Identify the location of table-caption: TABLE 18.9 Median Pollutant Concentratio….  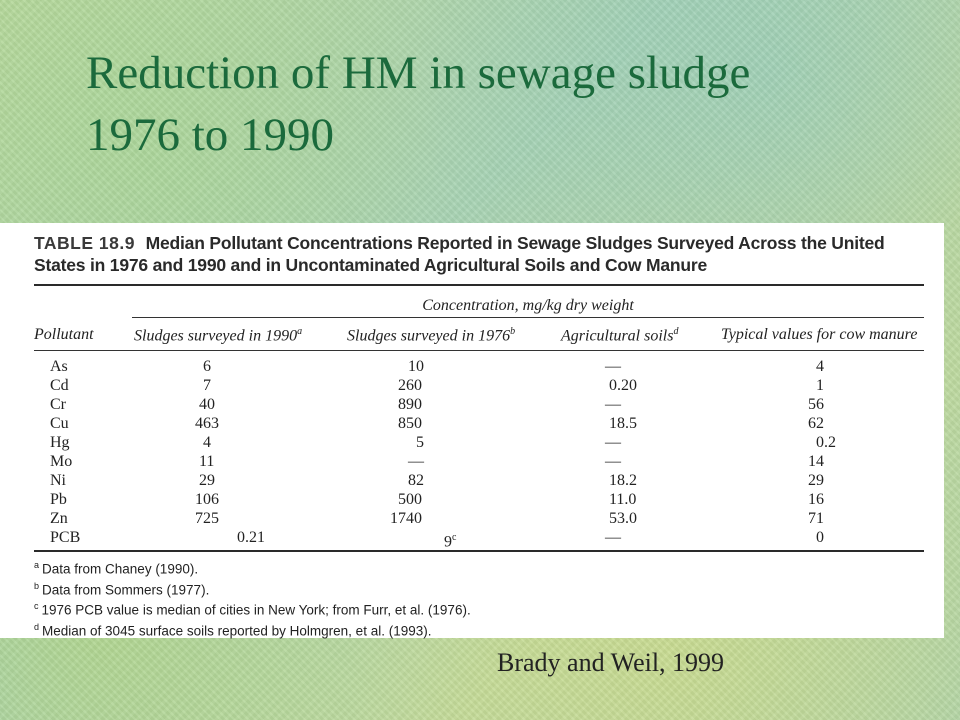
(480, 254).